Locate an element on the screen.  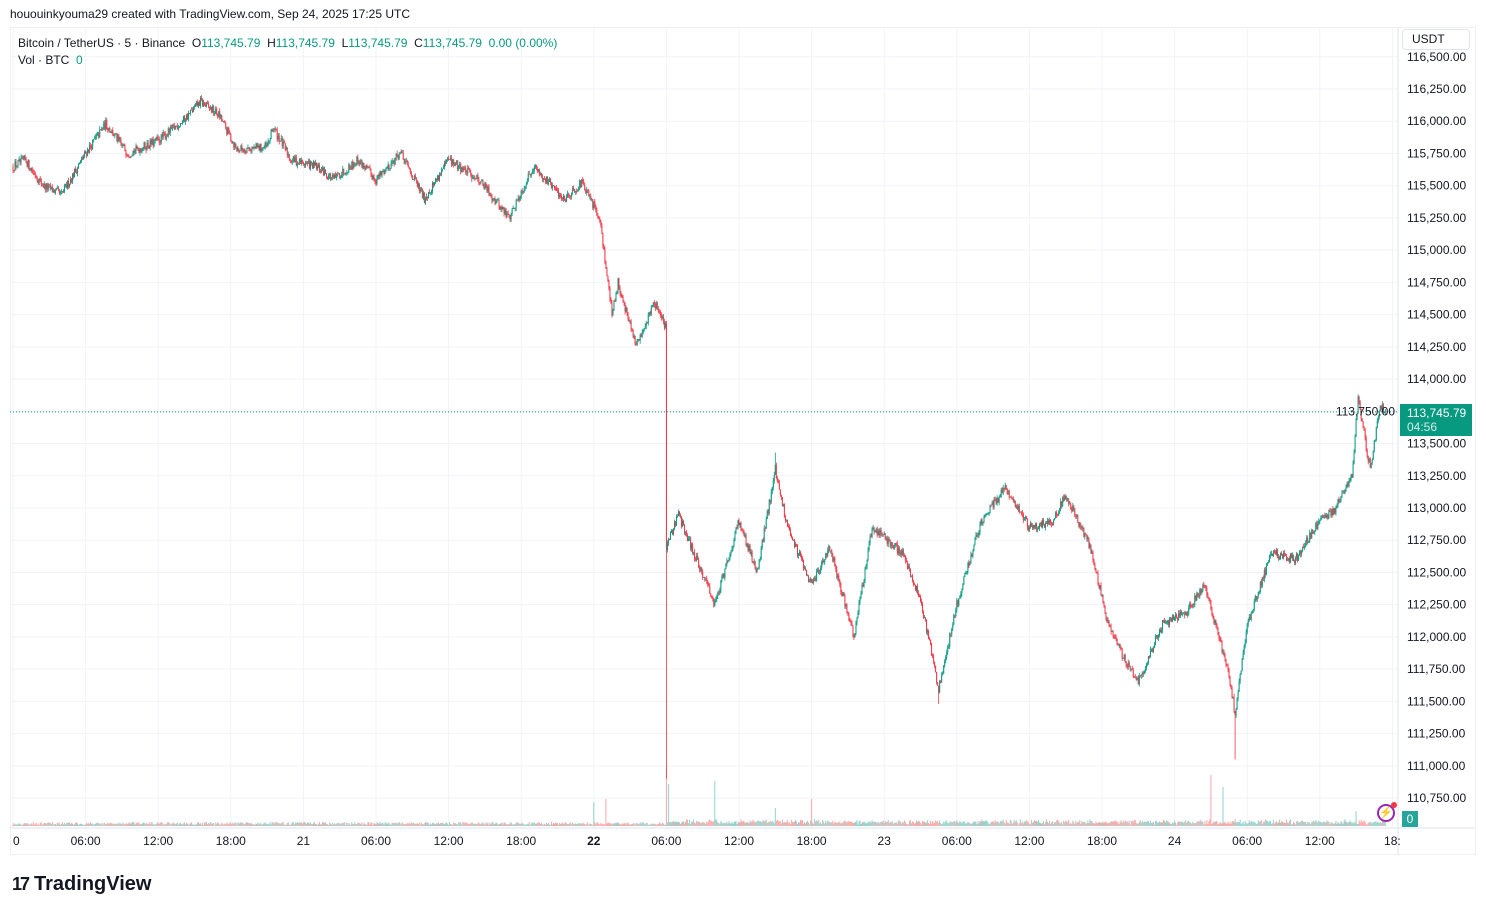
currency-button: USDT is located at coordinates (1436, 39).